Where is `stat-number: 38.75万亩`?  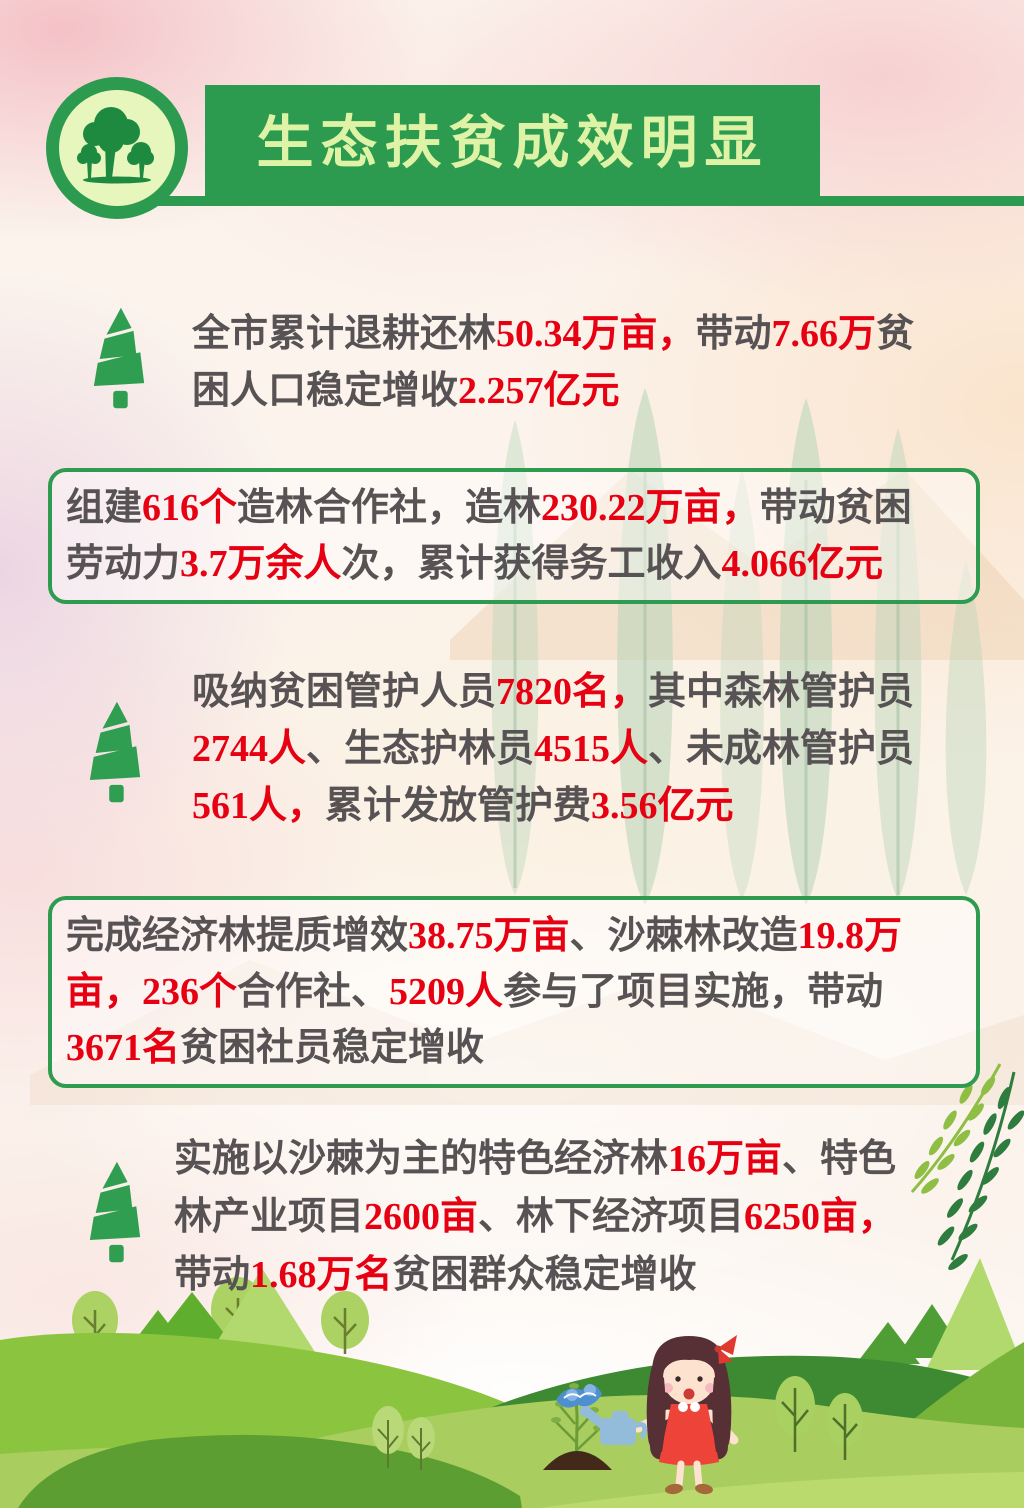
stat-number: 38.75万亩 is located at coordinates (489, 936).